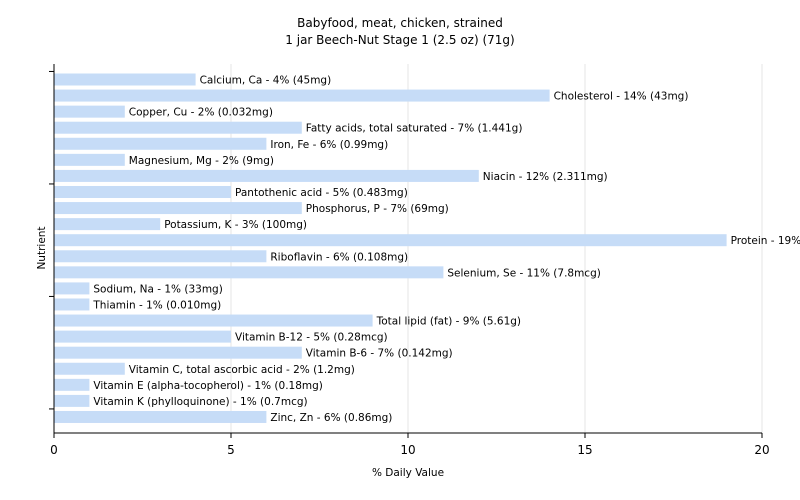 The height and width of the screenshot is (500, 800). What do you see at coordinates (200, 402) in the screenshot?
I see `bar-label: Vitamin K (phylloquinone) - 1% (0.7mcg)` at bounding box center [200, 402].